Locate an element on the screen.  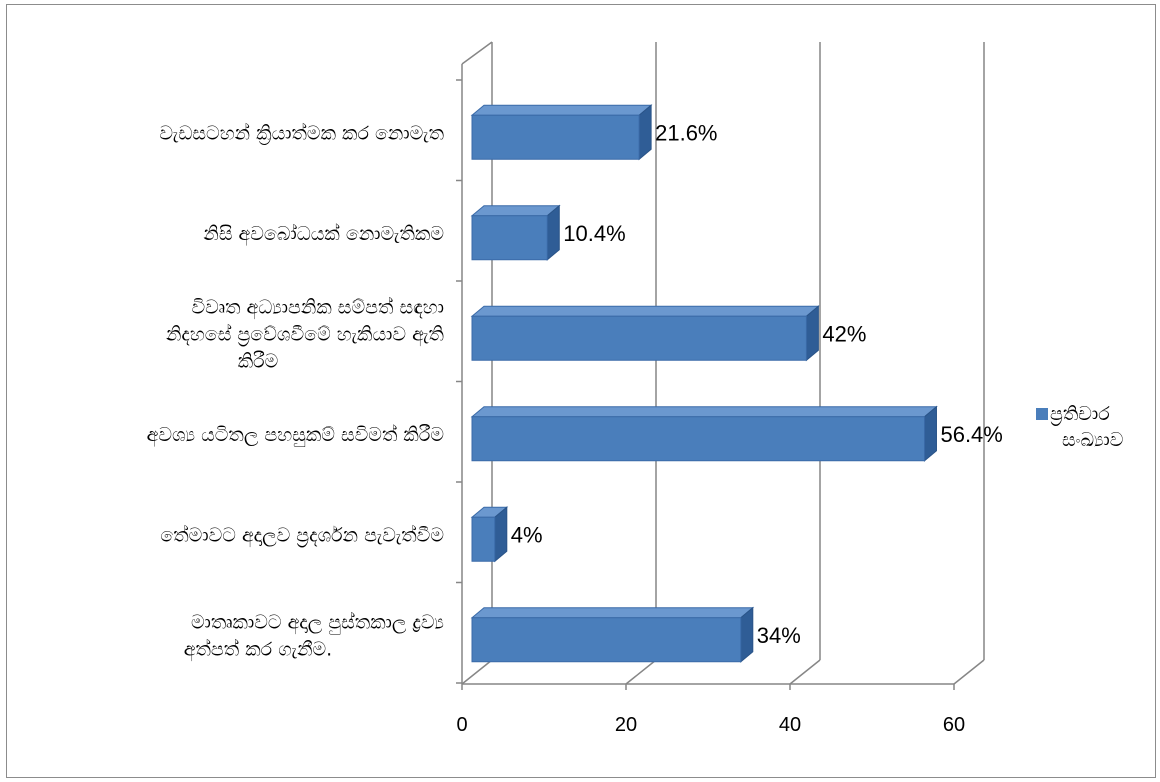
category-label-5-line-0: මාතෘකාවට අදාල පුස්තකාල ද්‍රව්‍ය is located at coordinates (317, 623).